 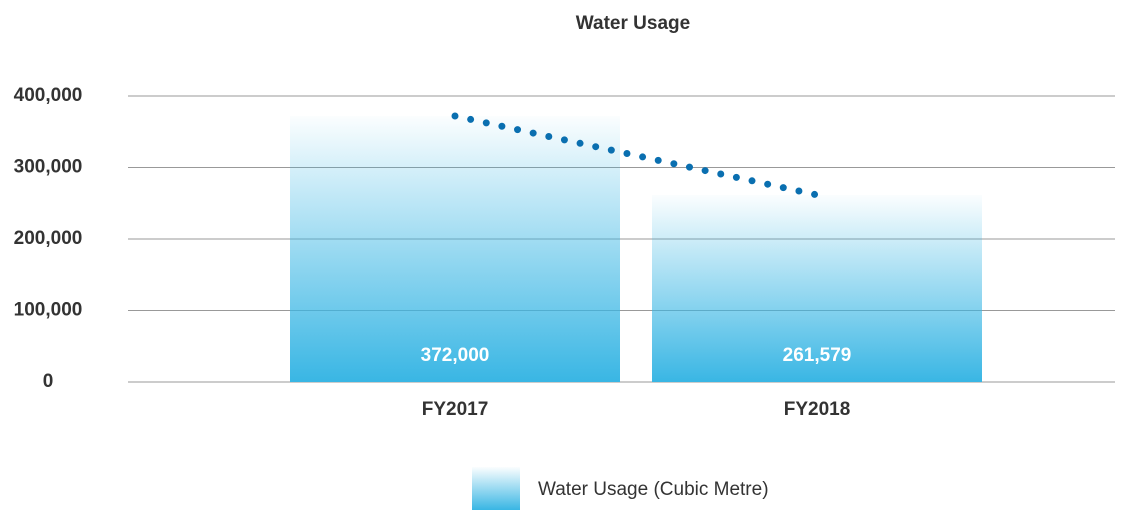 What do you see at coordinates (455, 409) in the screenshot?
I see `x-tick-label: FY2017` at bounding box center [455, 409].